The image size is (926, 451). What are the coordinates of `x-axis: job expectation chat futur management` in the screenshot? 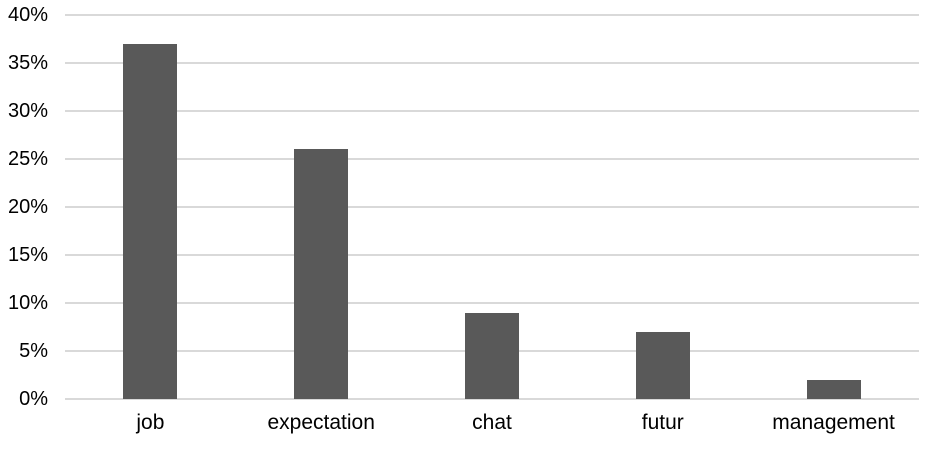 It's located at (492, 423).